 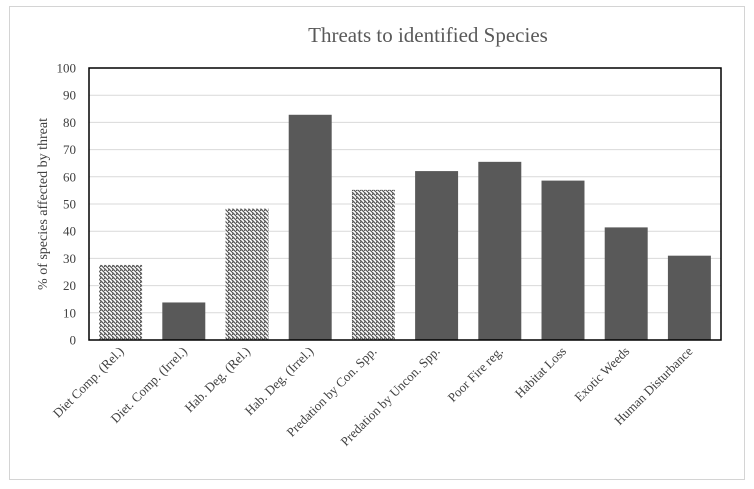 What do you see at coordinates (69, 258) in the screenshot?
I see `y-tick-label: 30` at bounding box center [69, 258].